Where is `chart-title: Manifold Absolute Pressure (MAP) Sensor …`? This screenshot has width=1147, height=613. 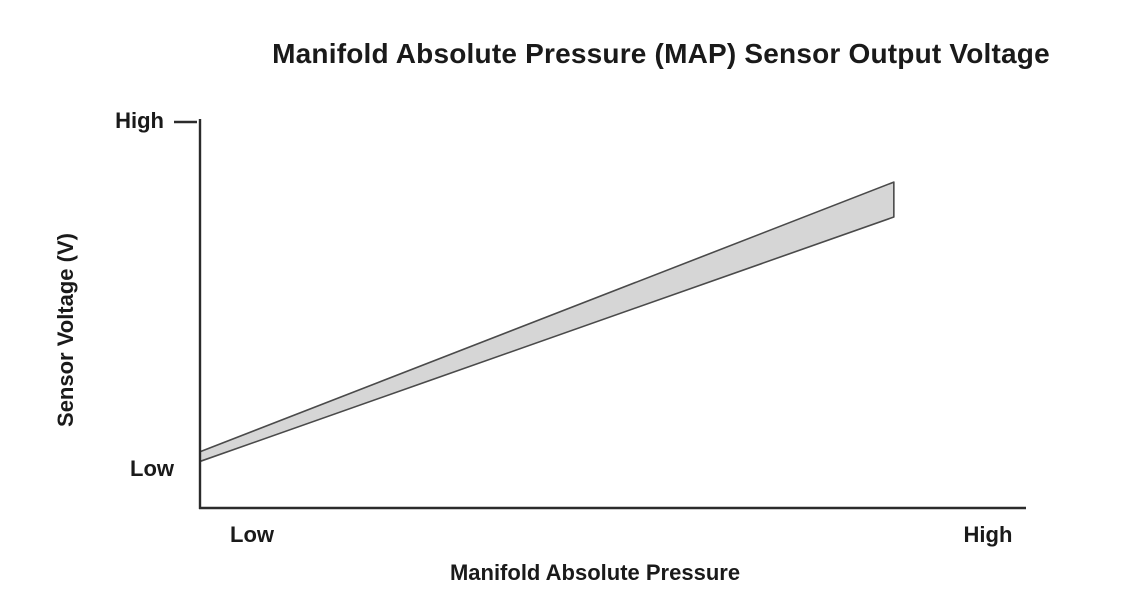
chart-title: Manifold Absolute Pressure (MAP) Sensor … is located at coordinates (661, 53).